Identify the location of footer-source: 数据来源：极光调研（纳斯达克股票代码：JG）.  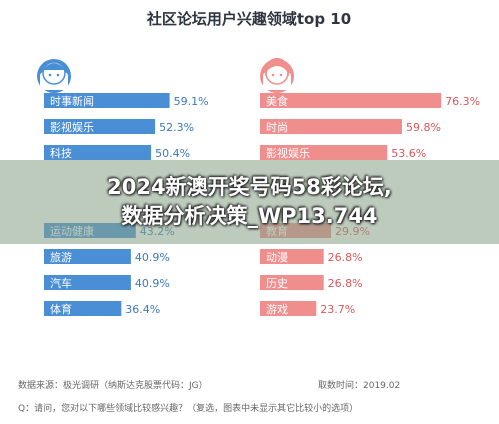
(113, 385).